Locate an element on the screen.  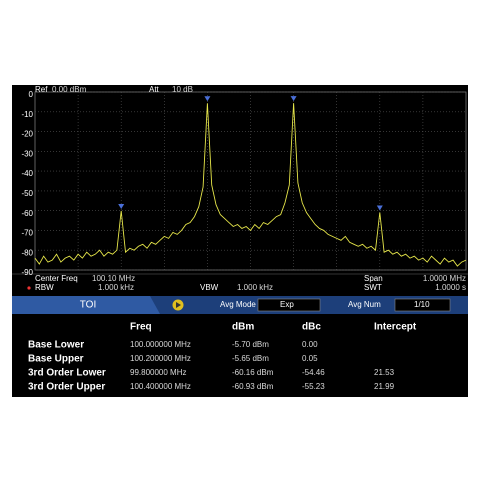
ref-label: Ref is located at coordinates (41, 89).